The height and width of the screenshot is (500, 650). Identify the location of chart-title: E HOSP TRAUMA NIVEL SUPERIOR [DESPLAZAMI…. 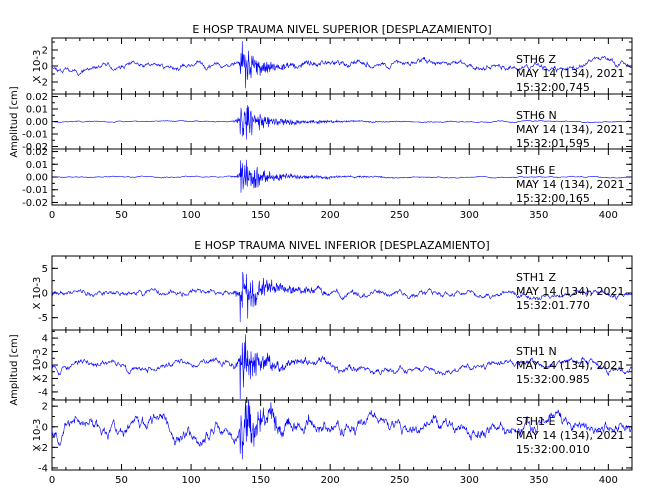
(341, 29).